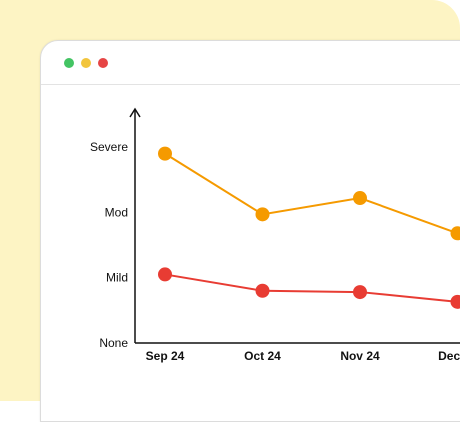 The image size is (460, 422). What do you see at coordinates (165, 356) in the screenshot?
I see `x-tick-label: Sep 24` at bounding box center [165, 356].